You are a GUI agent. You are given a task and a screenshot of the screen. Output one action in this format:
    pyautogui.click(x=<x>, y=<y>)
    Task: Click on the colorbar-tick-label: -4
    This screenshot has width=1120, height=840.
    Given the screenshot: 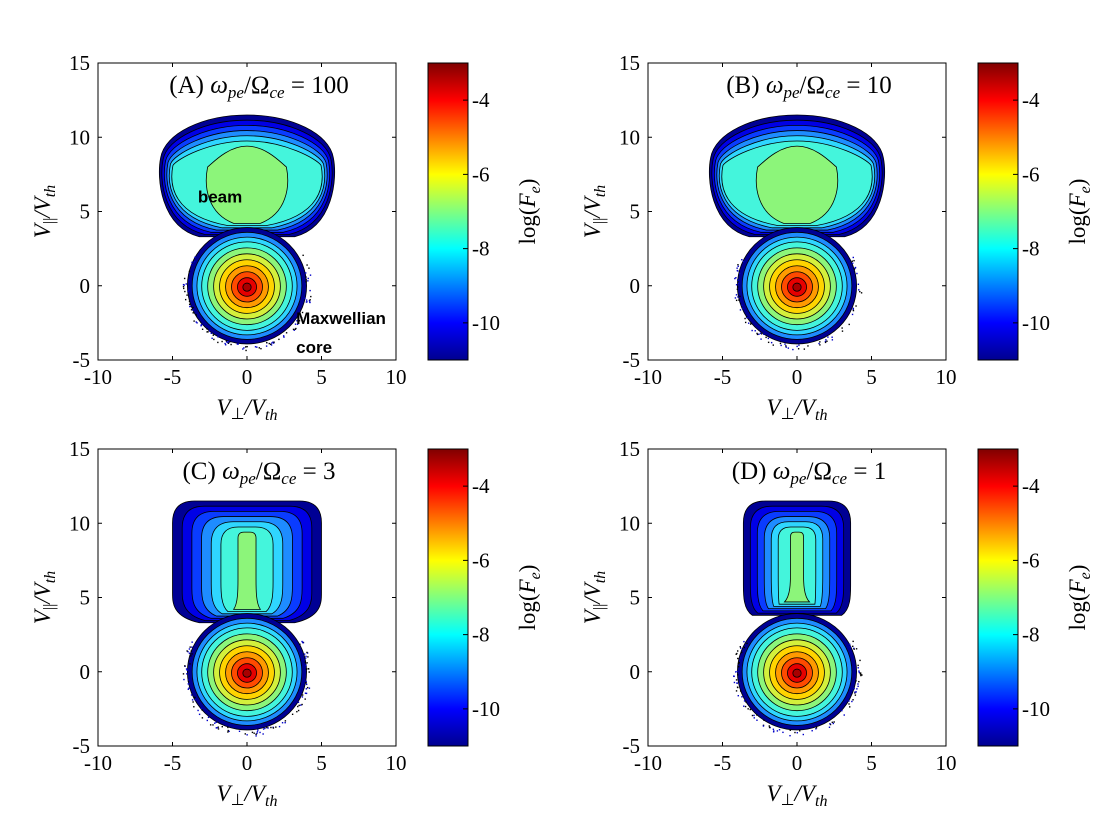 What is the action you would take?
    pyautogui.click(x=481, y=100)
    